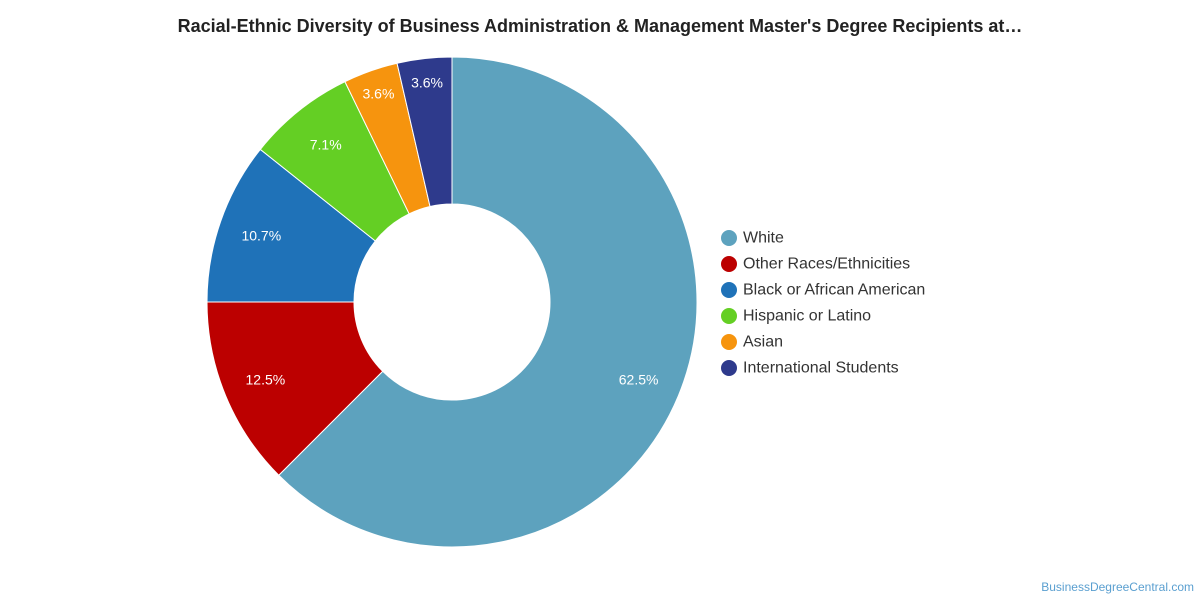 This screenshot has width=1200, height=600. Describe the element at coordinates (1117, 587) in the screenshot. I see `source-credit: BusinessDegreeCentral.com` at that location.